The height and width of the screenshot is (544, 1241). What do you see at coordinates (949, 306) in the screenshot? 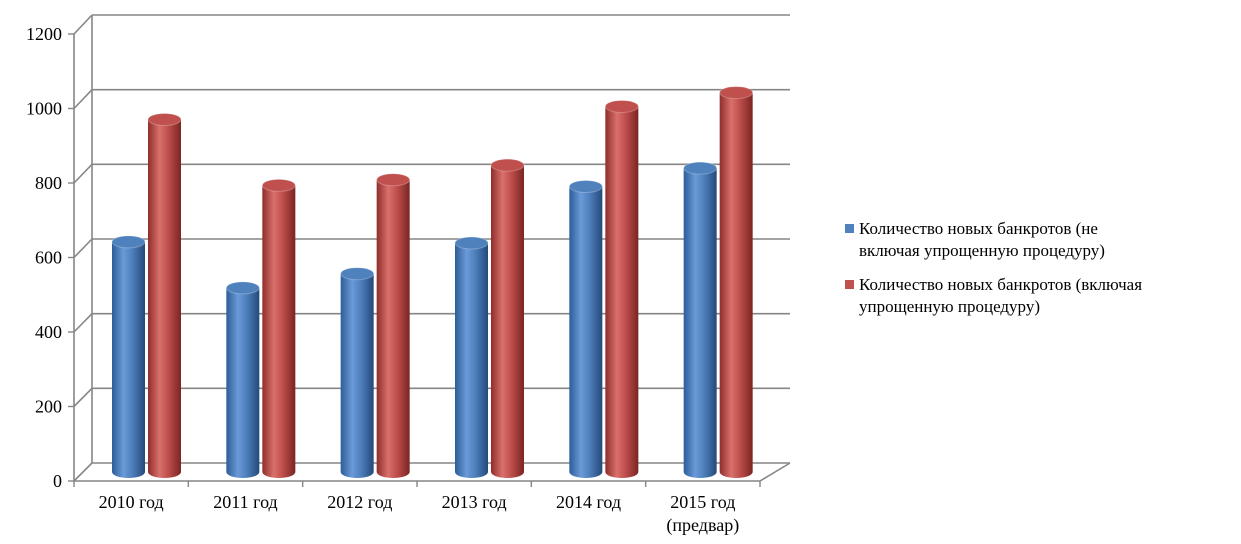
I see `legend-label-2-line-2: упрощенную процедуру)` at bounding box center [949, 306].